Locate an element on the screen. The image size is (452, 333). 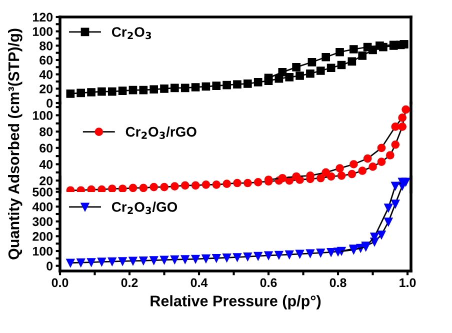
legend-label: Cr$_{2}$O$_{3}$ is located at coordinates (132, 33).